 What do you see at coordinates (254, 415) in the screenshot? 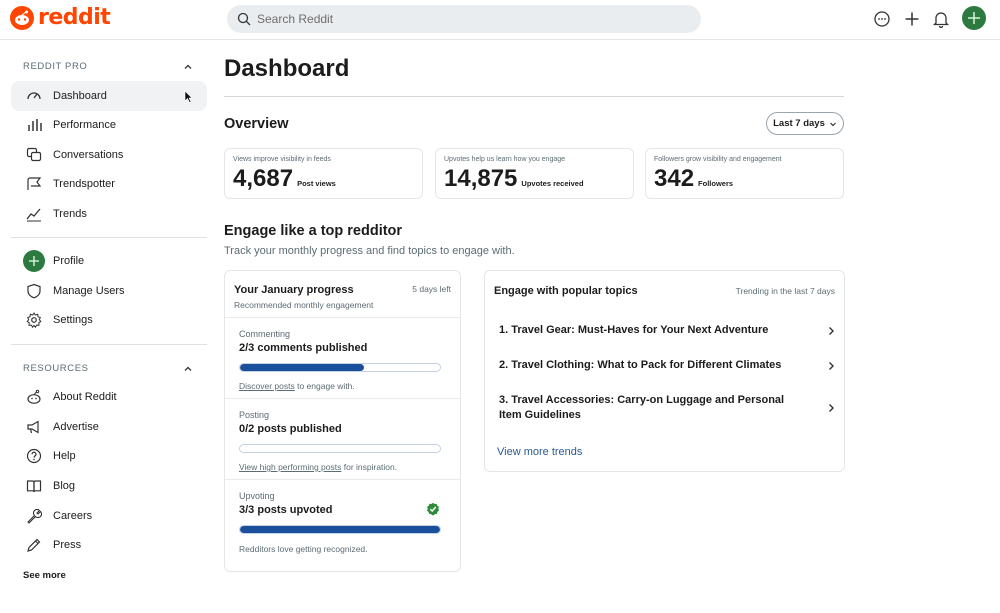
I see `progress-category: Posting` at bounding box center [254, 415].